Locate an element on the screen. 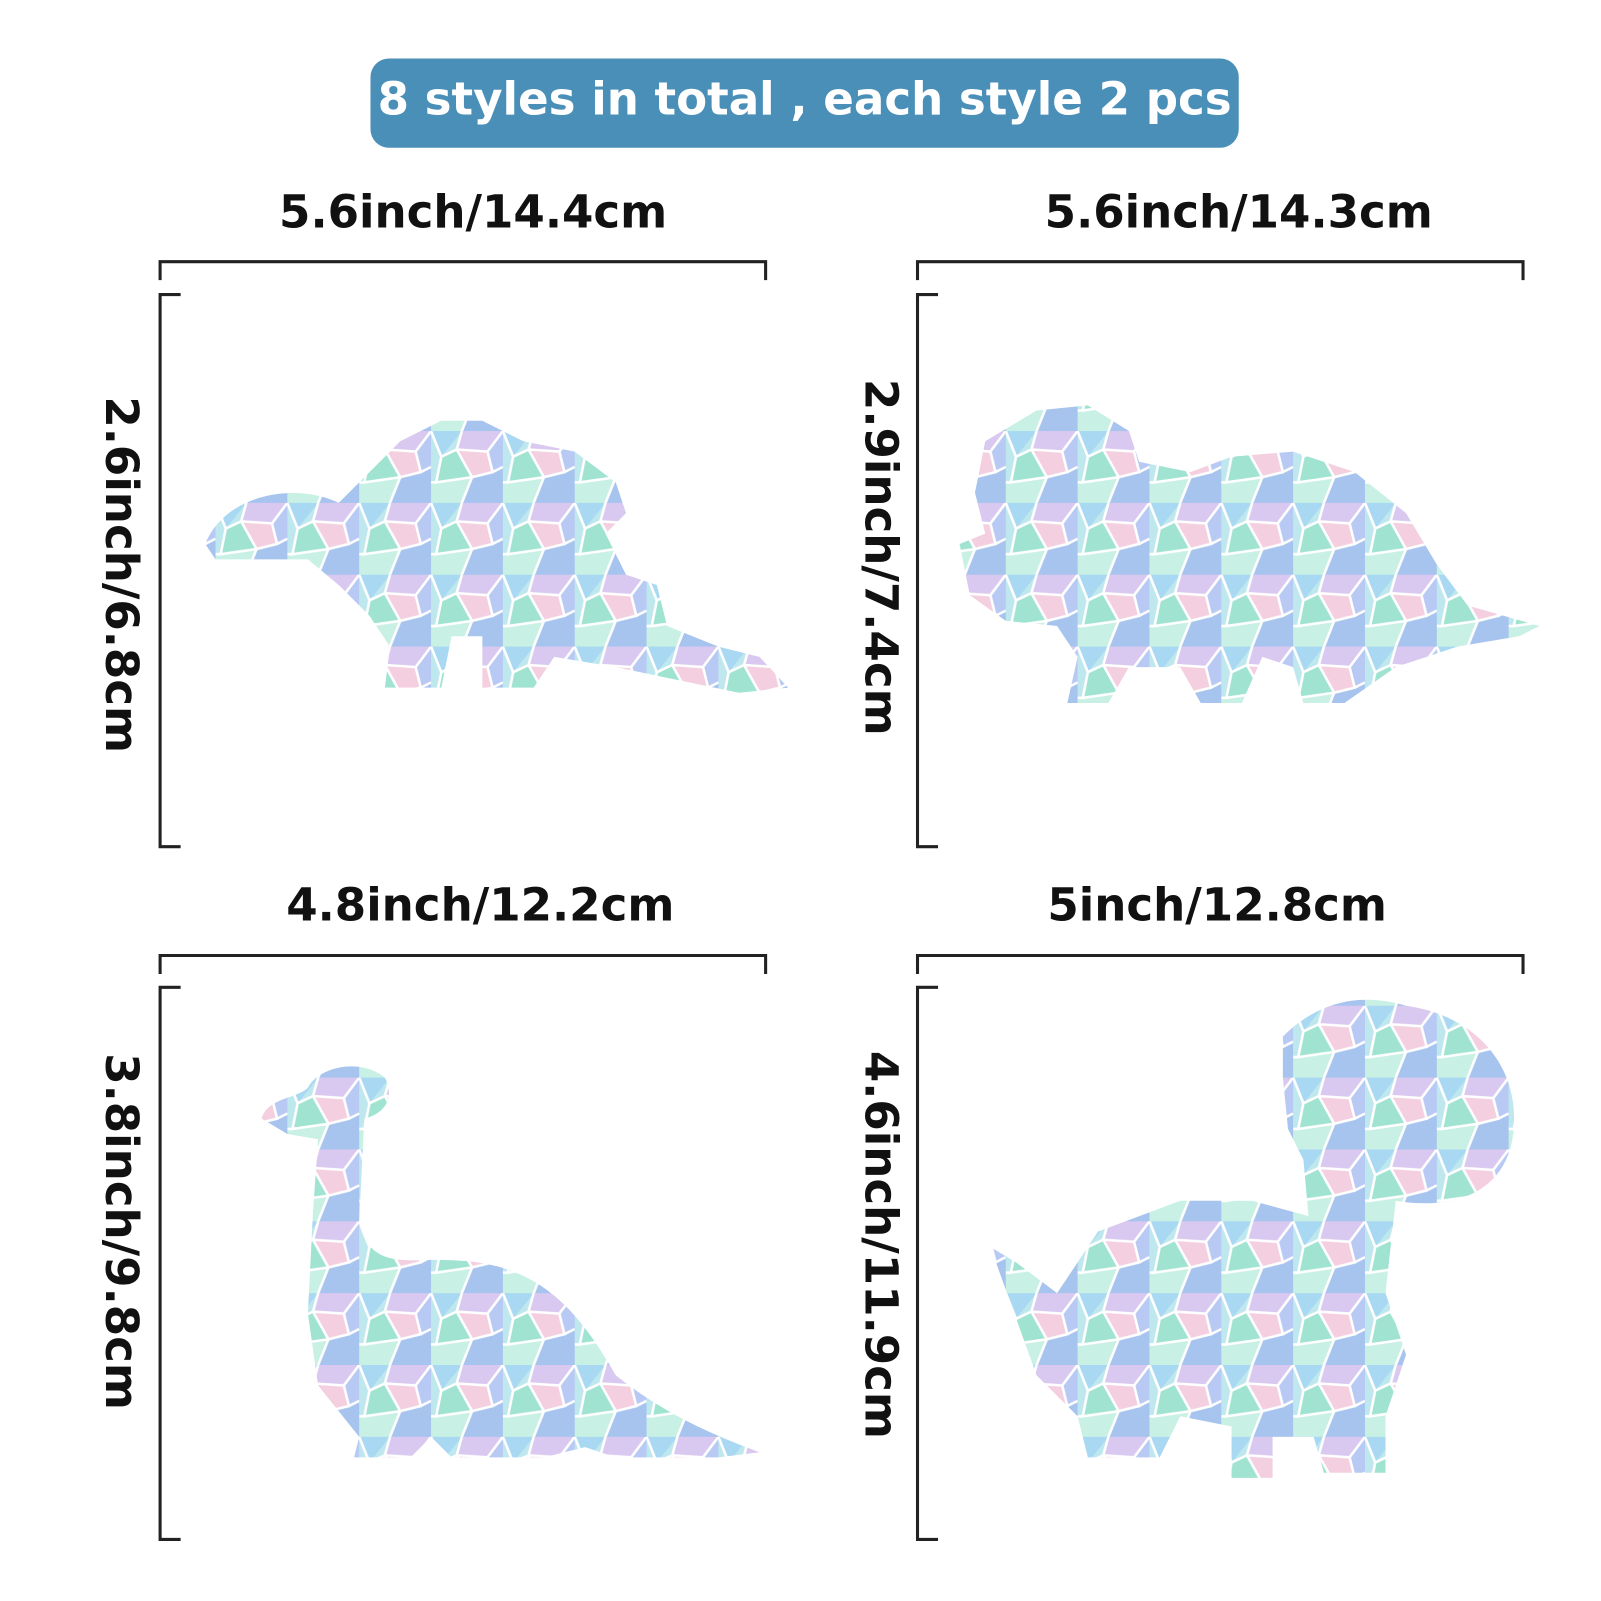 The height and width of the screenshot is (1601, 1601). triceratops-sticker is located at coordinates (1249, 554).